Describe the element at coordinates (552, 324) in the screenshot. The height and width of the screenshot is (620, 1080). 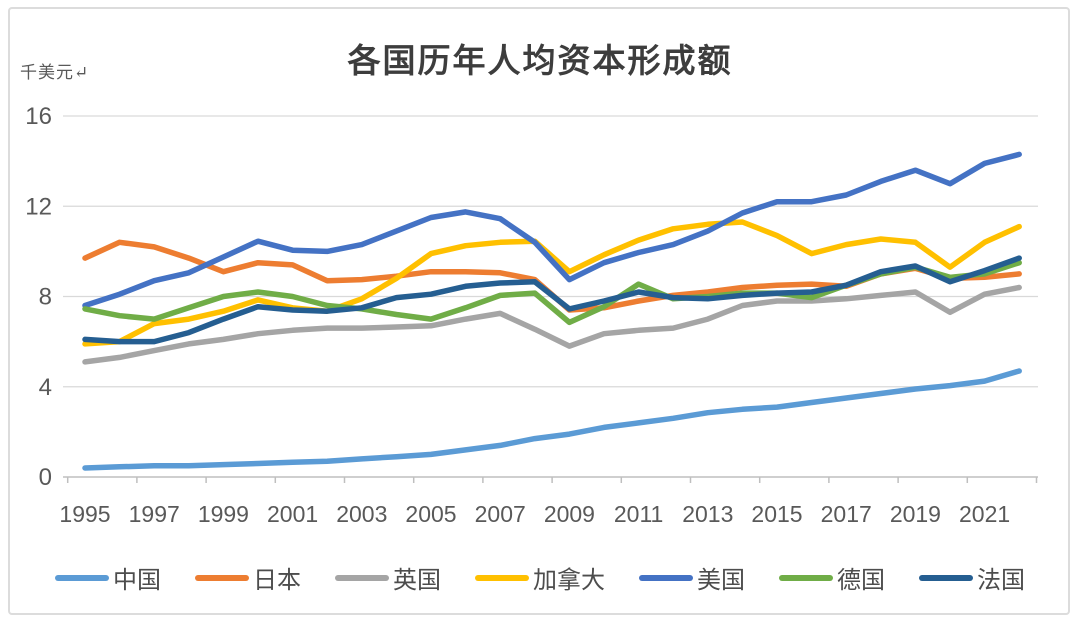
I see `series-line-uk` at that location.